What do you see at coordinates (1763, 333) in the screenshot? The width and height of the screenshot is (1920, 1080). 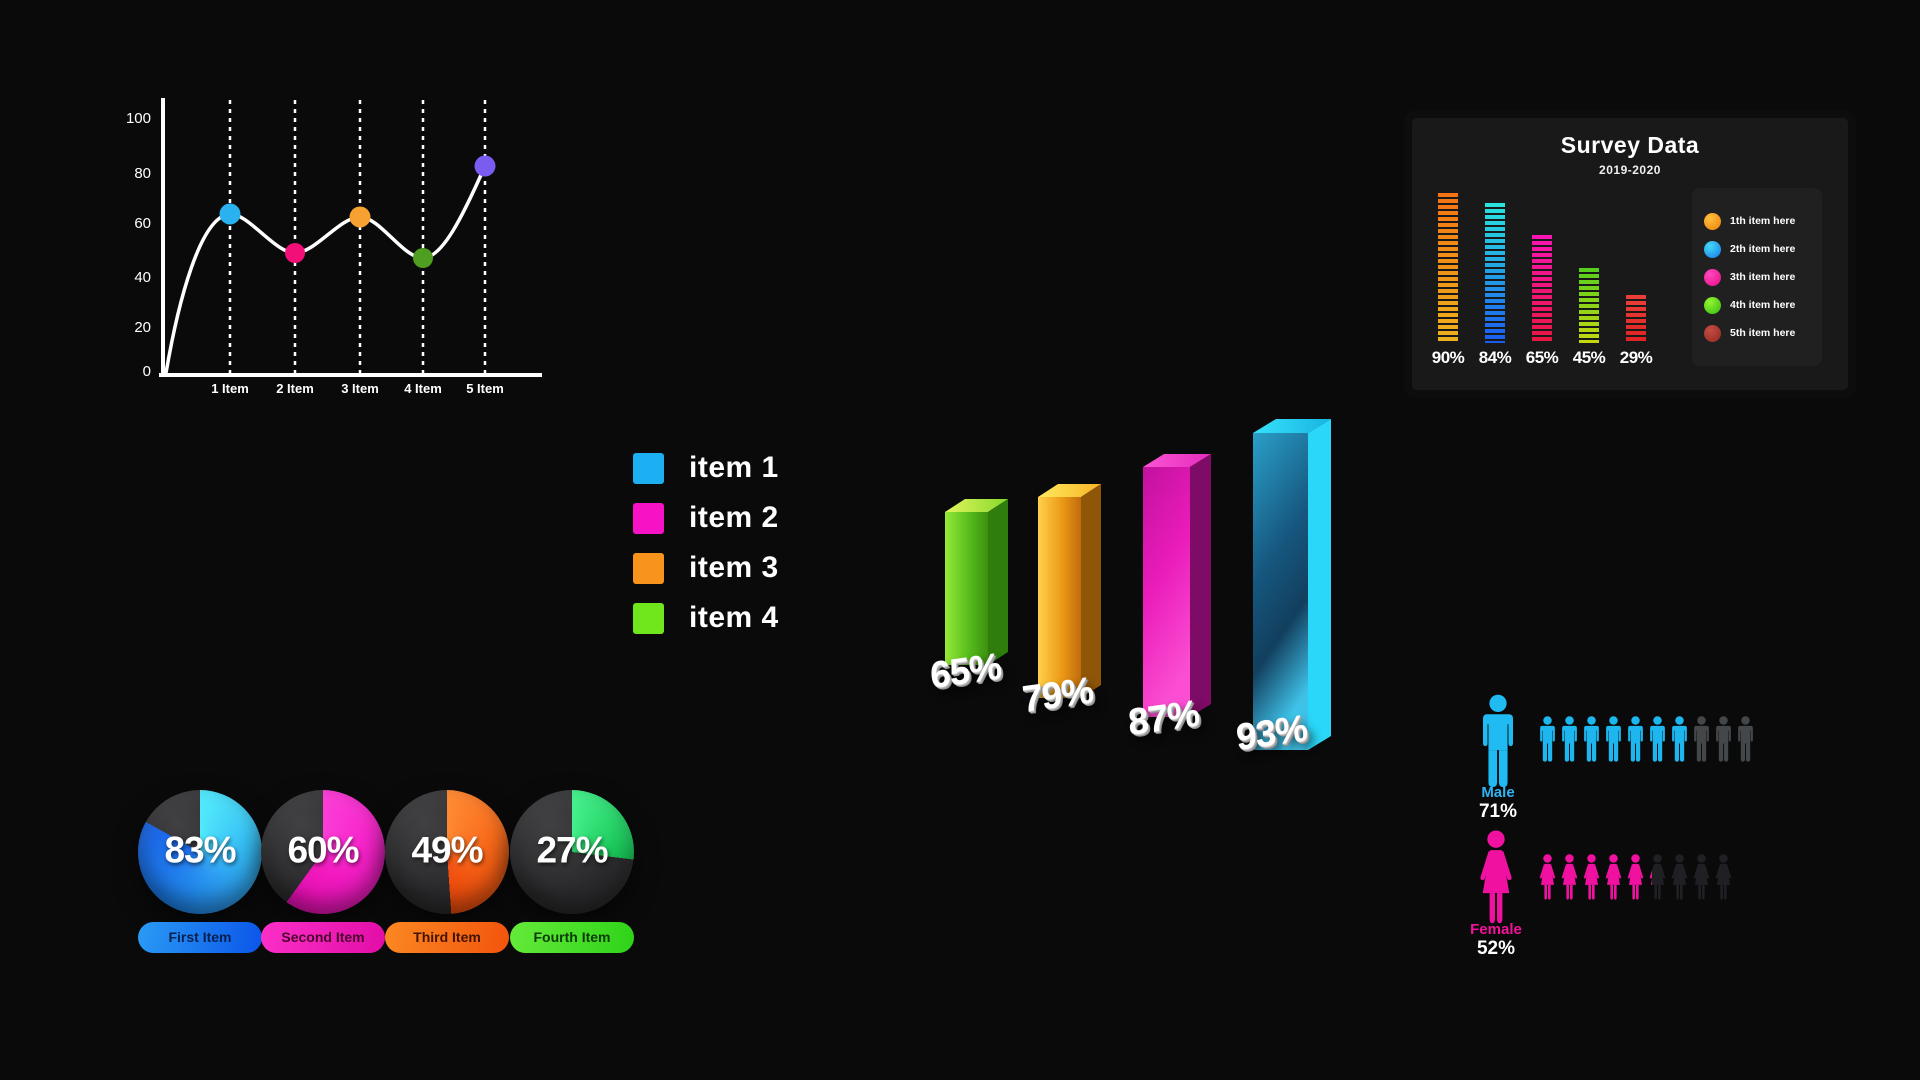 I see `legend-label: 5th item here` at bounding box center [1763, 333].